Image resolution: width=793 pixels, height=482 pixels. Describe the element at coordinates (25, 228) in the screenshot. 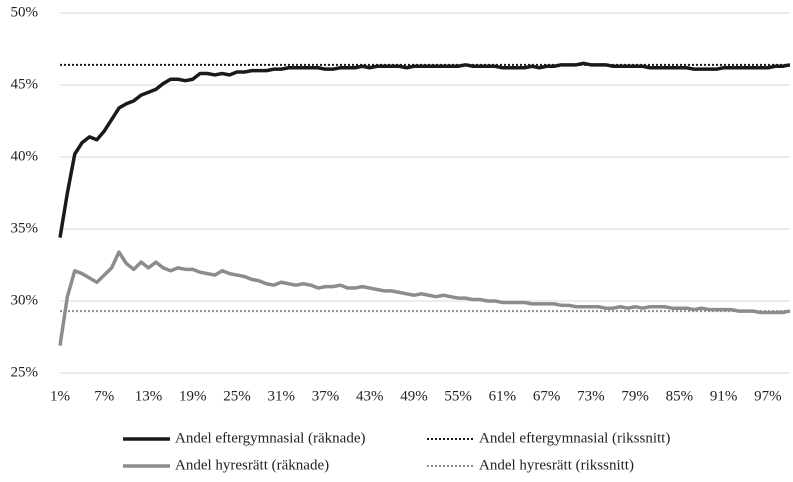

I see `y-tick-label: 35%` at that location.